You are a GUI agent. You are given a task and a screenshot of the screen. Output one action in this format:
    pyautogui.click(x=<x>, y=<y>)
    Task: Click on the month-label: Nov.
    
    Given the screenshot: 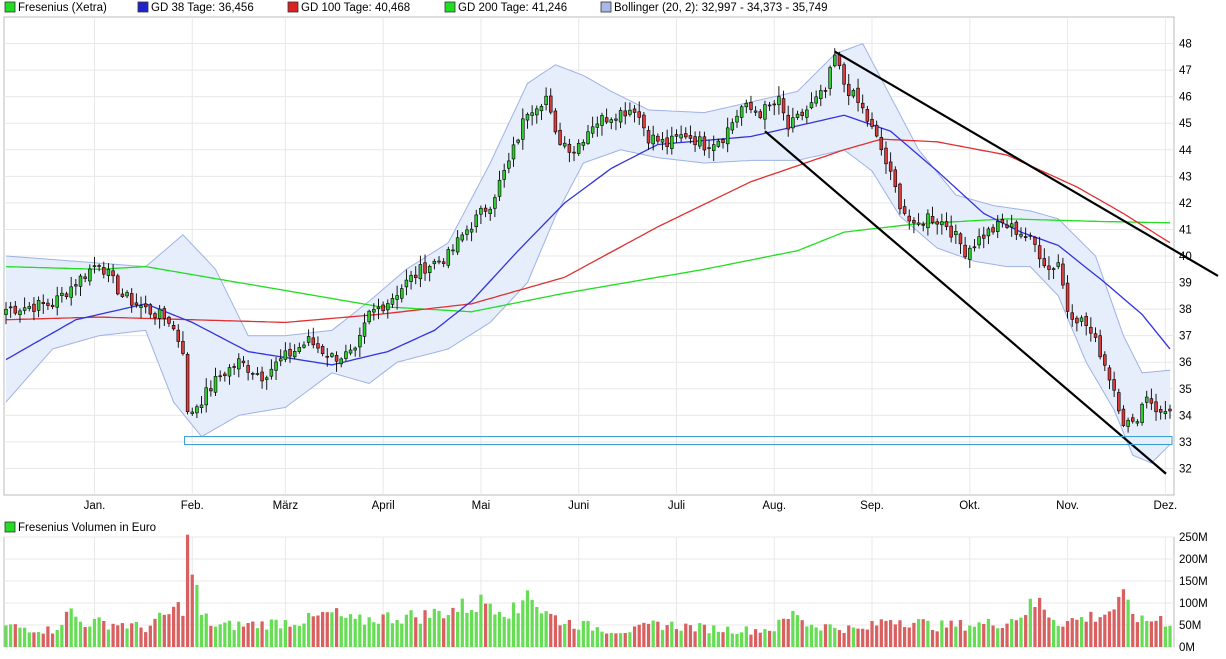 What is the action you would take?
    pyautogui.click(x=1067, y=506)
    